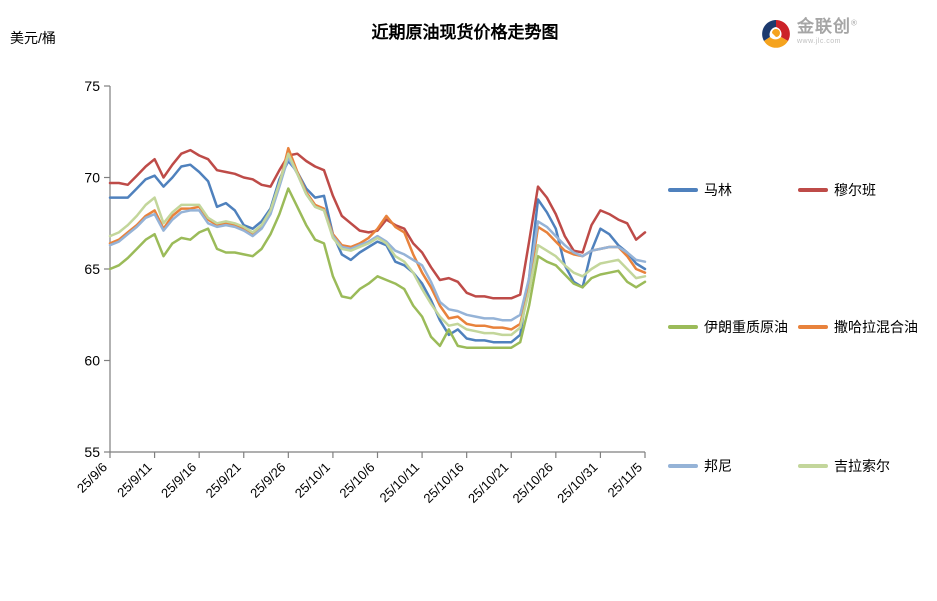  What do you see at coordinates (33, 38) in the screenshot?
I see `y-axis-unit-label: 美元/桶` at bounding box center [33, 38].